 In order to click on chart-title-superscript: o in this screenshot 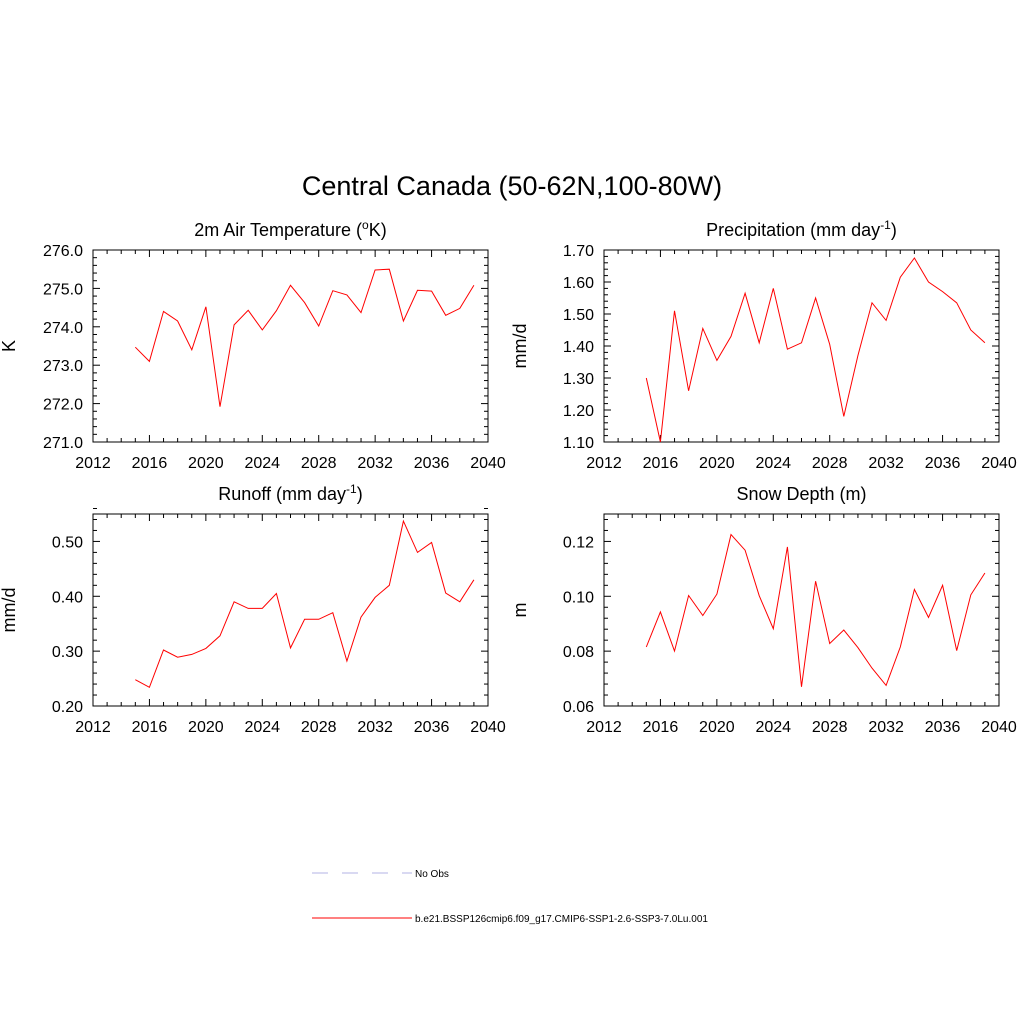, I will do `click(365, 225)`.